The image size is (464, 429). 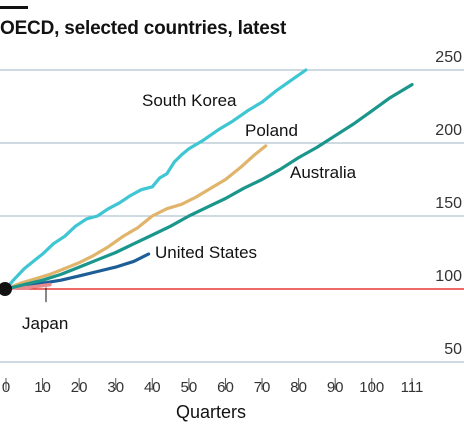 I want to click on series-label-australia: Australia, so click(x=323, y=172).